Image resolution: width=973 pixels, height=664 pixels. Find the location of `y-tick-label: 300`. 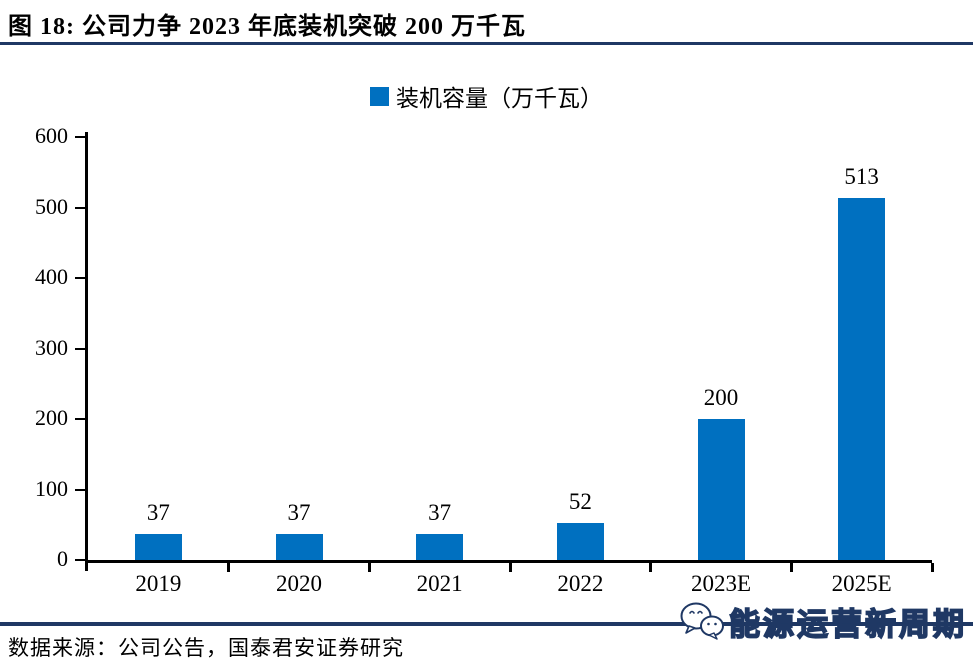

y-tick-label: 300 is located at coordinates (51, 347).